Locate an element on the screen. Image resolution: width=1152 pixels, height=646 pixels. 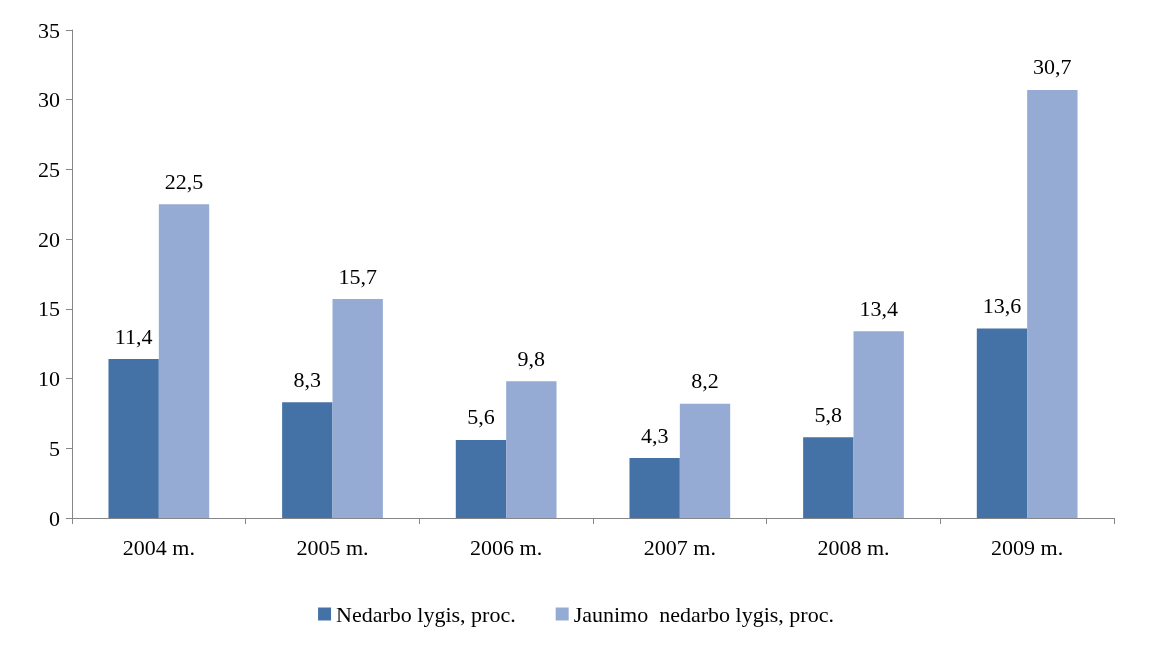
data-label: 5,8 is located at coordinates (828, 414).